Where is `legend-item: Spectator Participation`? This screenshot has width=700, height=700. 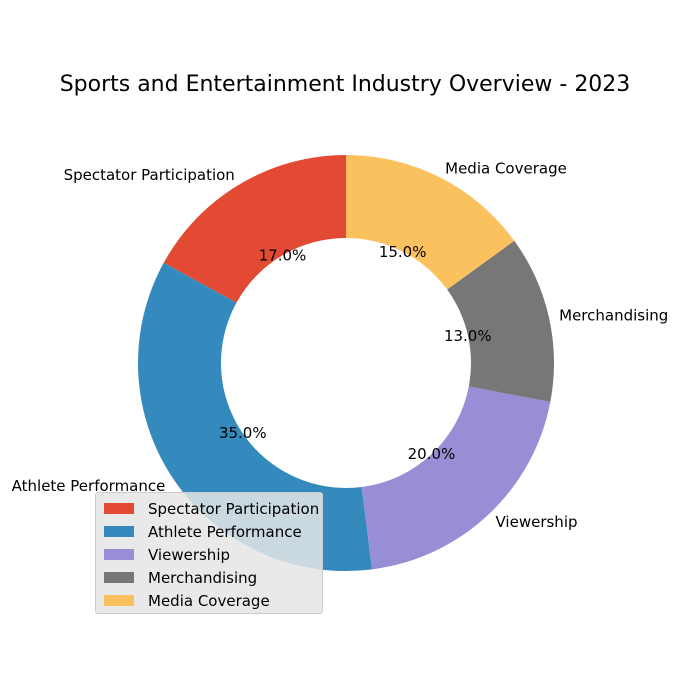 legend-item: Spectator Participation is located at coordinates (213, 508).